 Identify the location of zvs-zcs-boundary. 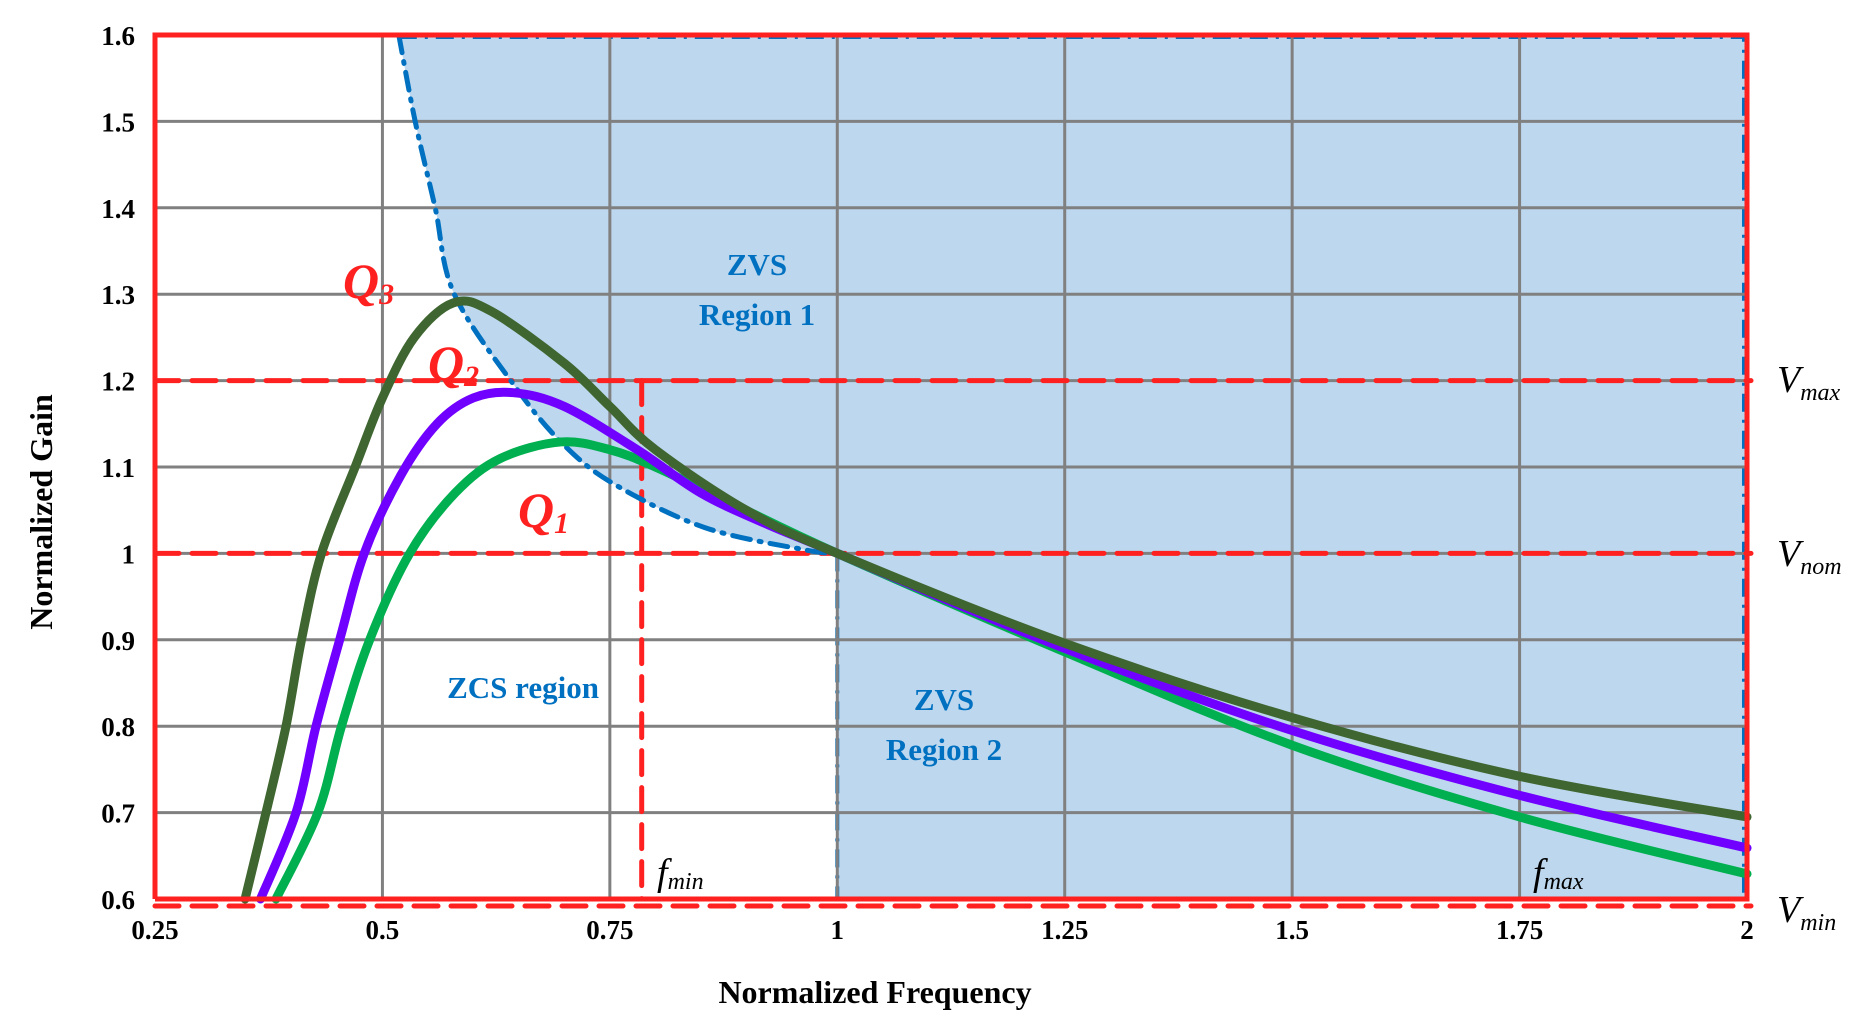
(618, 294).